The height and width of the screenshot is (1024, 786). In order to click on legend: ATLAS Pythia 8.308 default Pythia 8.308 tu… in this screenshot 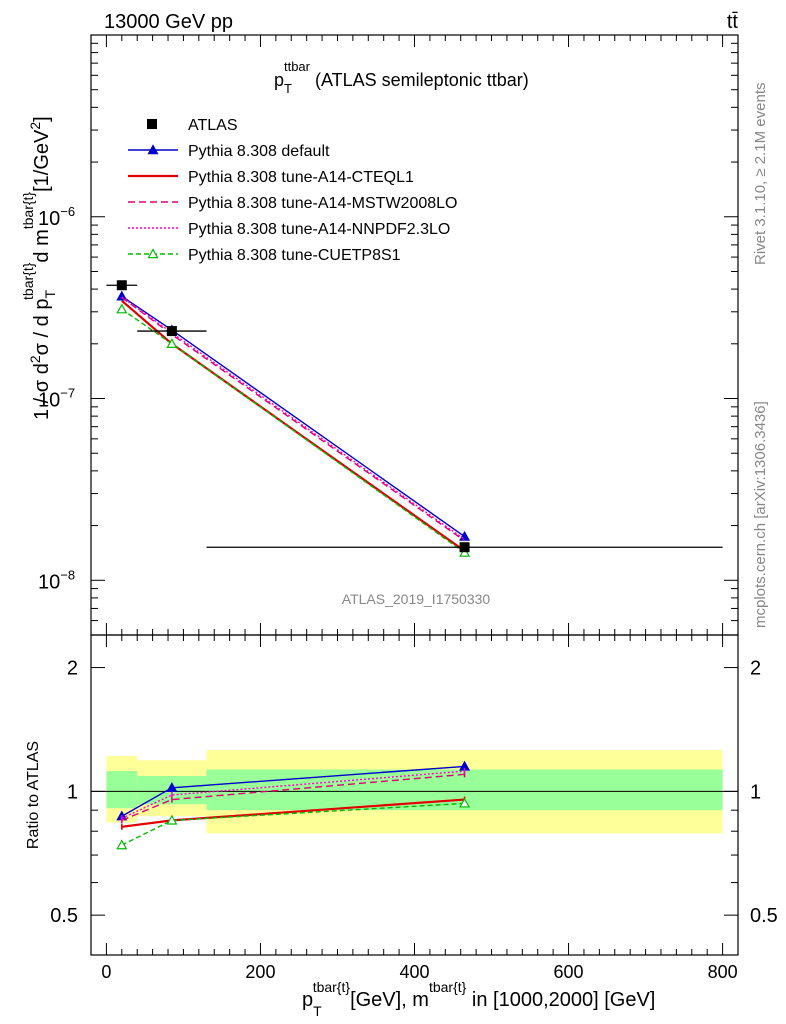, I will do `click(292, 190)`.